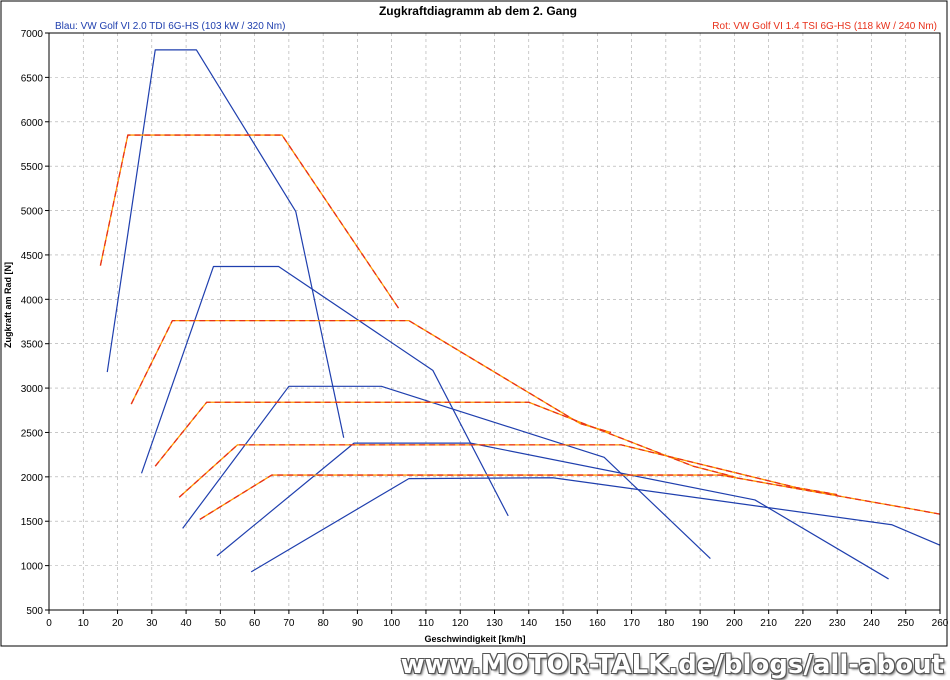 This screenshot has width=950, height=680. I want to click on x-tick-label: 100, so click(391, 623).